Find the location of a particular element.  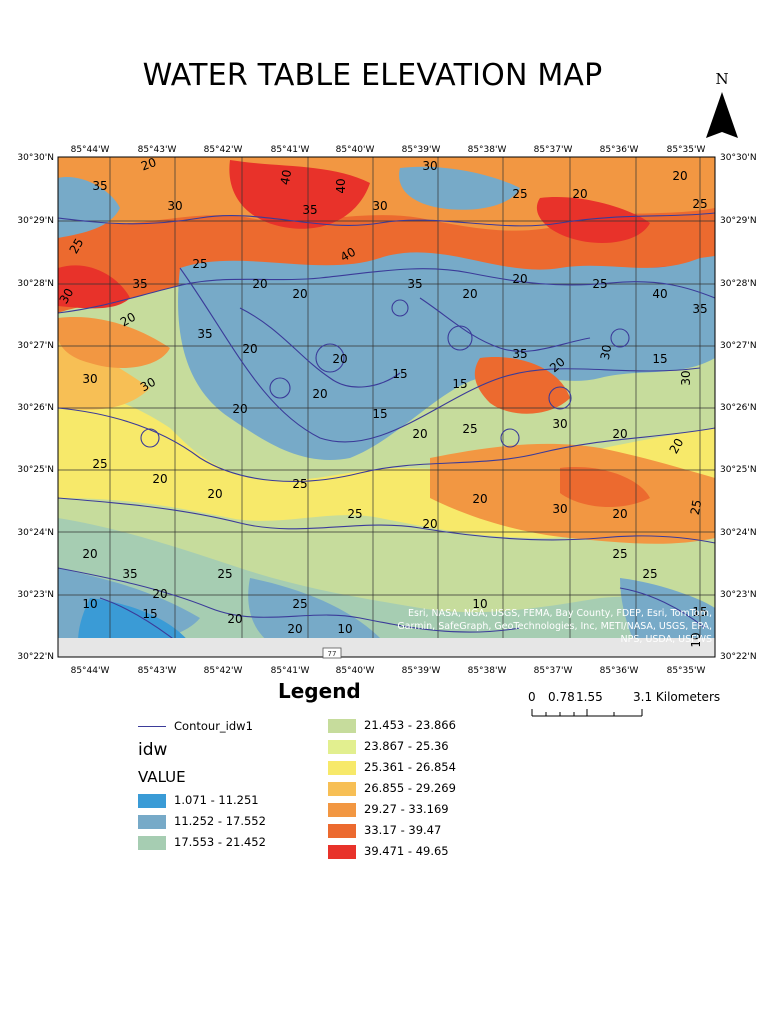

scale-bar: 0 0.78 1.55 3.1 Kilometers is located at coordinates (626, 706).